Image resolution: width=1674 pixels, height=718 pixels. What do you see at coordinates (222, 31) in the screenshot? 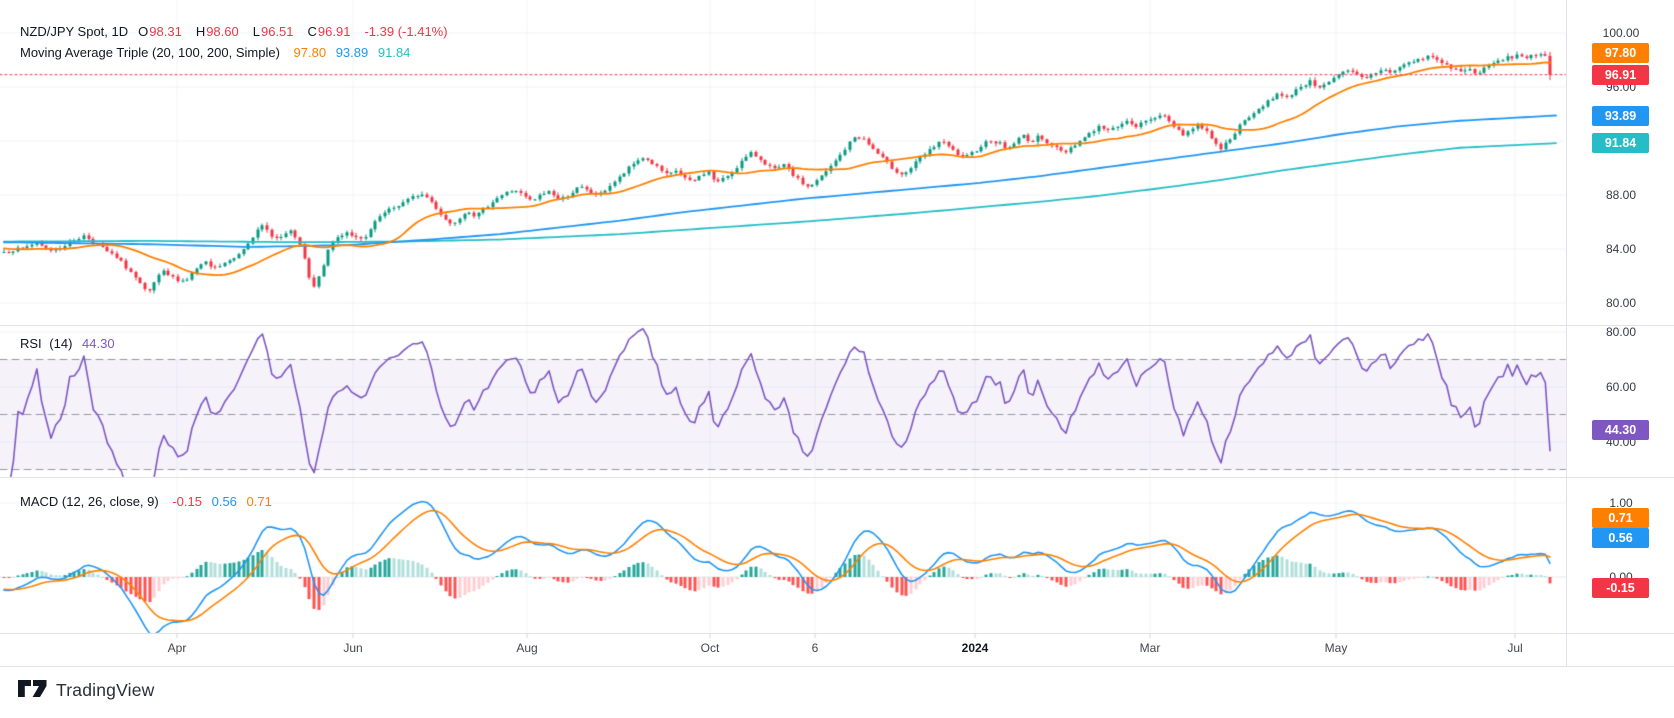
I see `ohlc-high-value: 98.60` at bounding box center [222, 31].